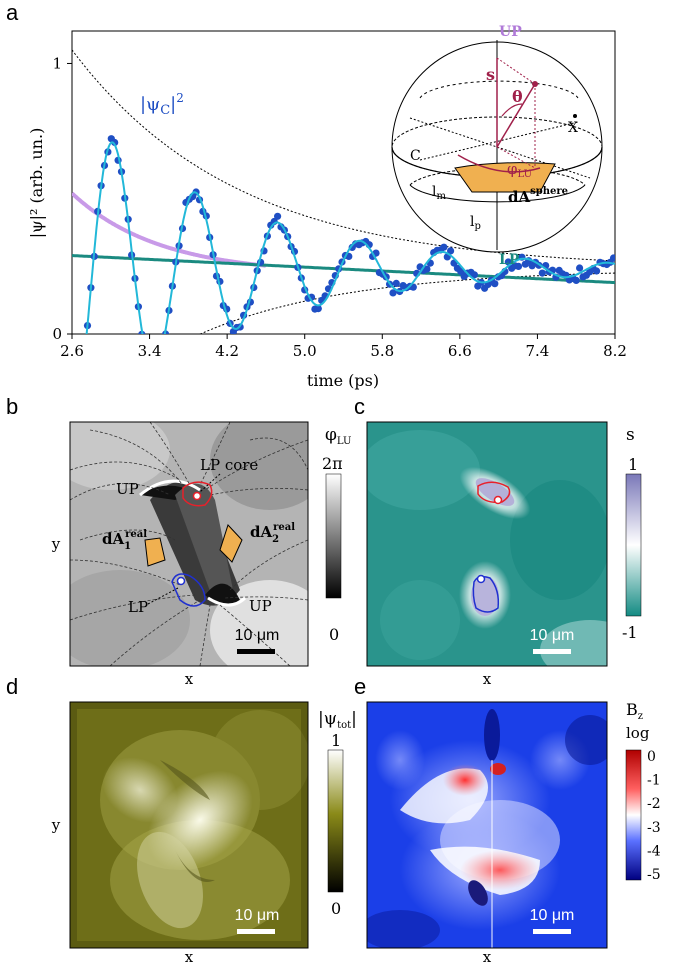 The width and height of the screenshot is (690, 964). Describe the element at coordinates (654, 804) in the screenshot. I see `e-colorbar-tick-label: -2` at that location.